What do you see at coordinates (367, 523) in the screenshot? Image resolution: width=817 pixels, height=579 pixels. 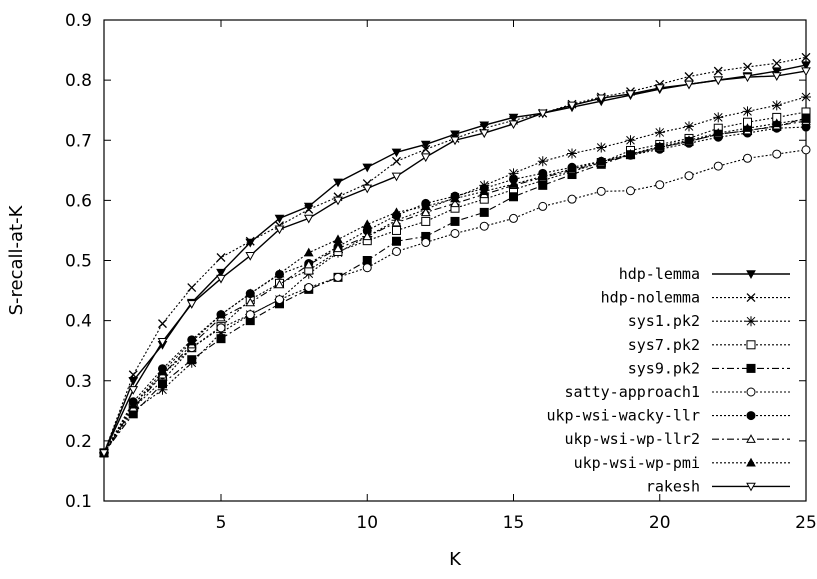 I see `x-tick-label: 10` at bounding box center [367, 523].